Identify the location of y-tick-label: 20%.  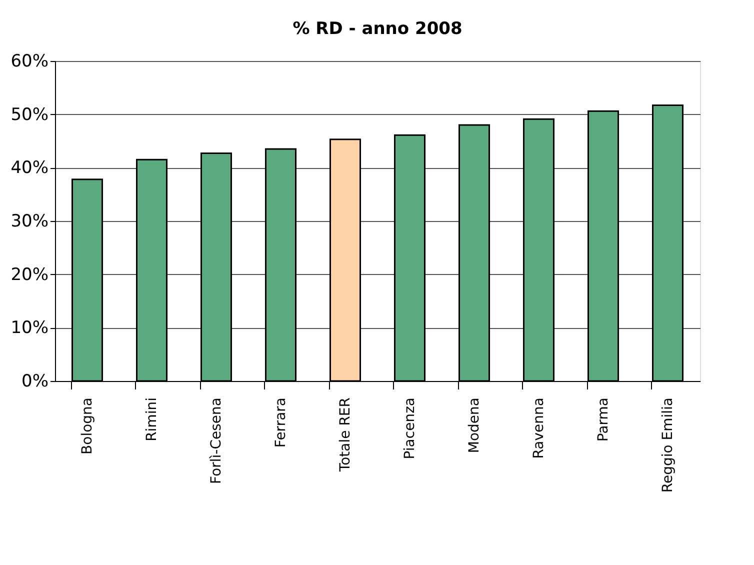
(29, 274).